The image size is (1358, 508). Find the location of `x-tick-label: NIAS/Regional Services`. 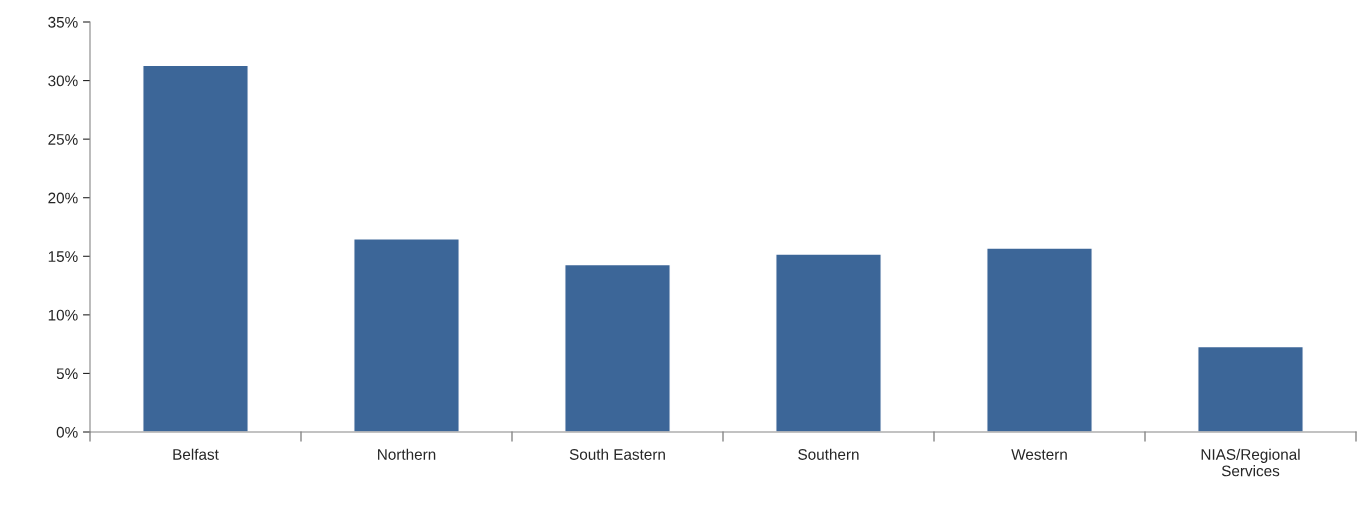

x-tick-label: NIAS/Regional Services is located at coordinates (1250, 462).